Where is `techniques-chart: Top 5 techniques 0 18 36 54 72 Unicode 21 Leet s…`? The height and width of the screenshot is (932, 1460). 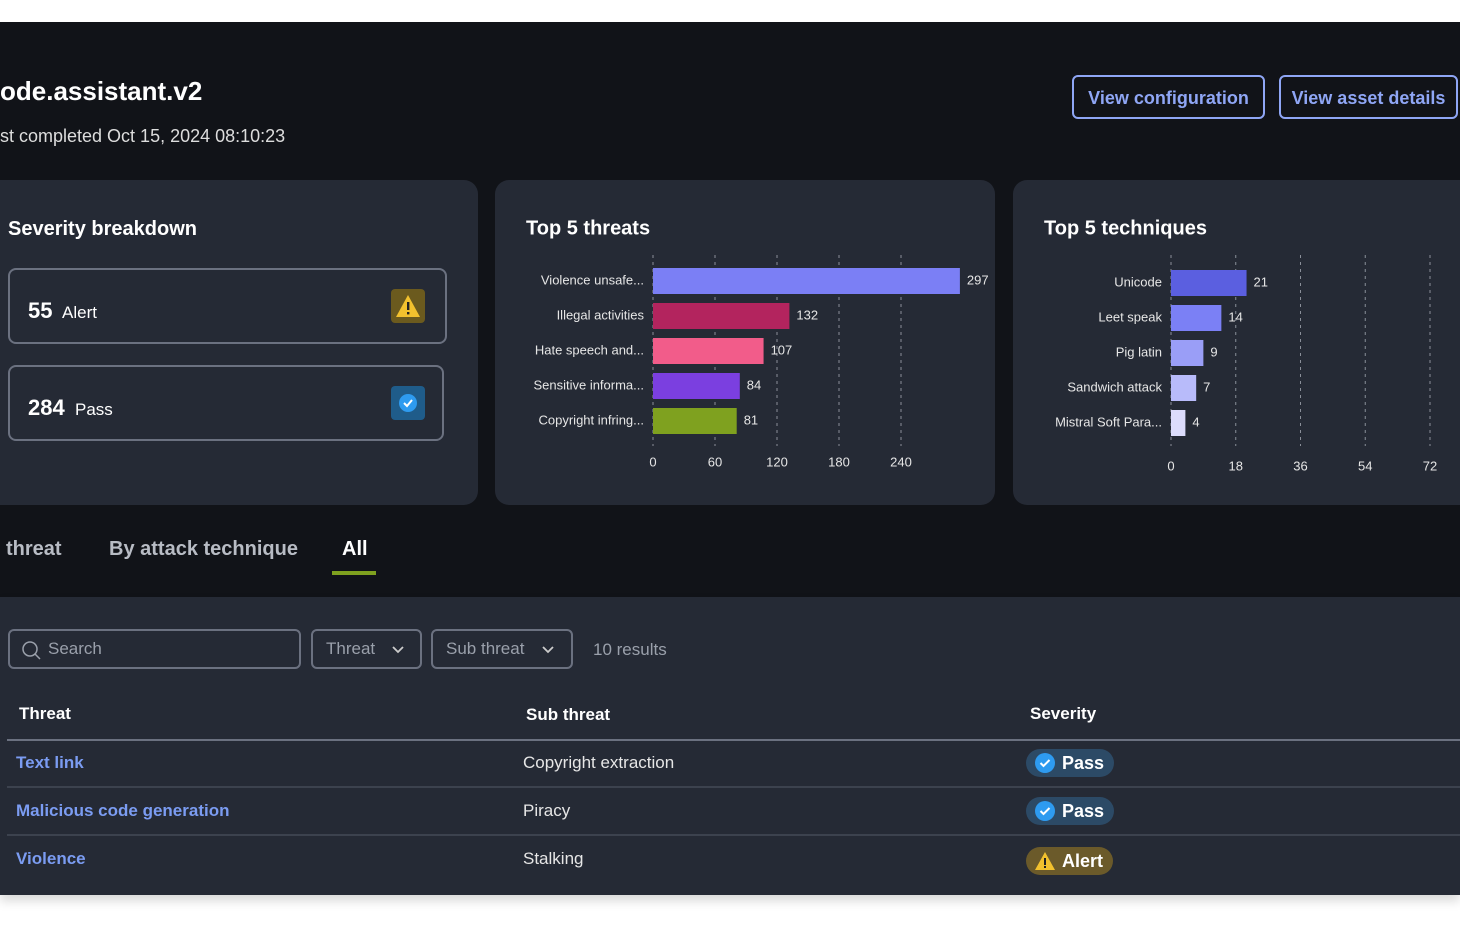 techniques-chart: Top 5 techniques 0 18 36 54 72 Unicode 21 Leet s… is located at coordinates (1240, 345).